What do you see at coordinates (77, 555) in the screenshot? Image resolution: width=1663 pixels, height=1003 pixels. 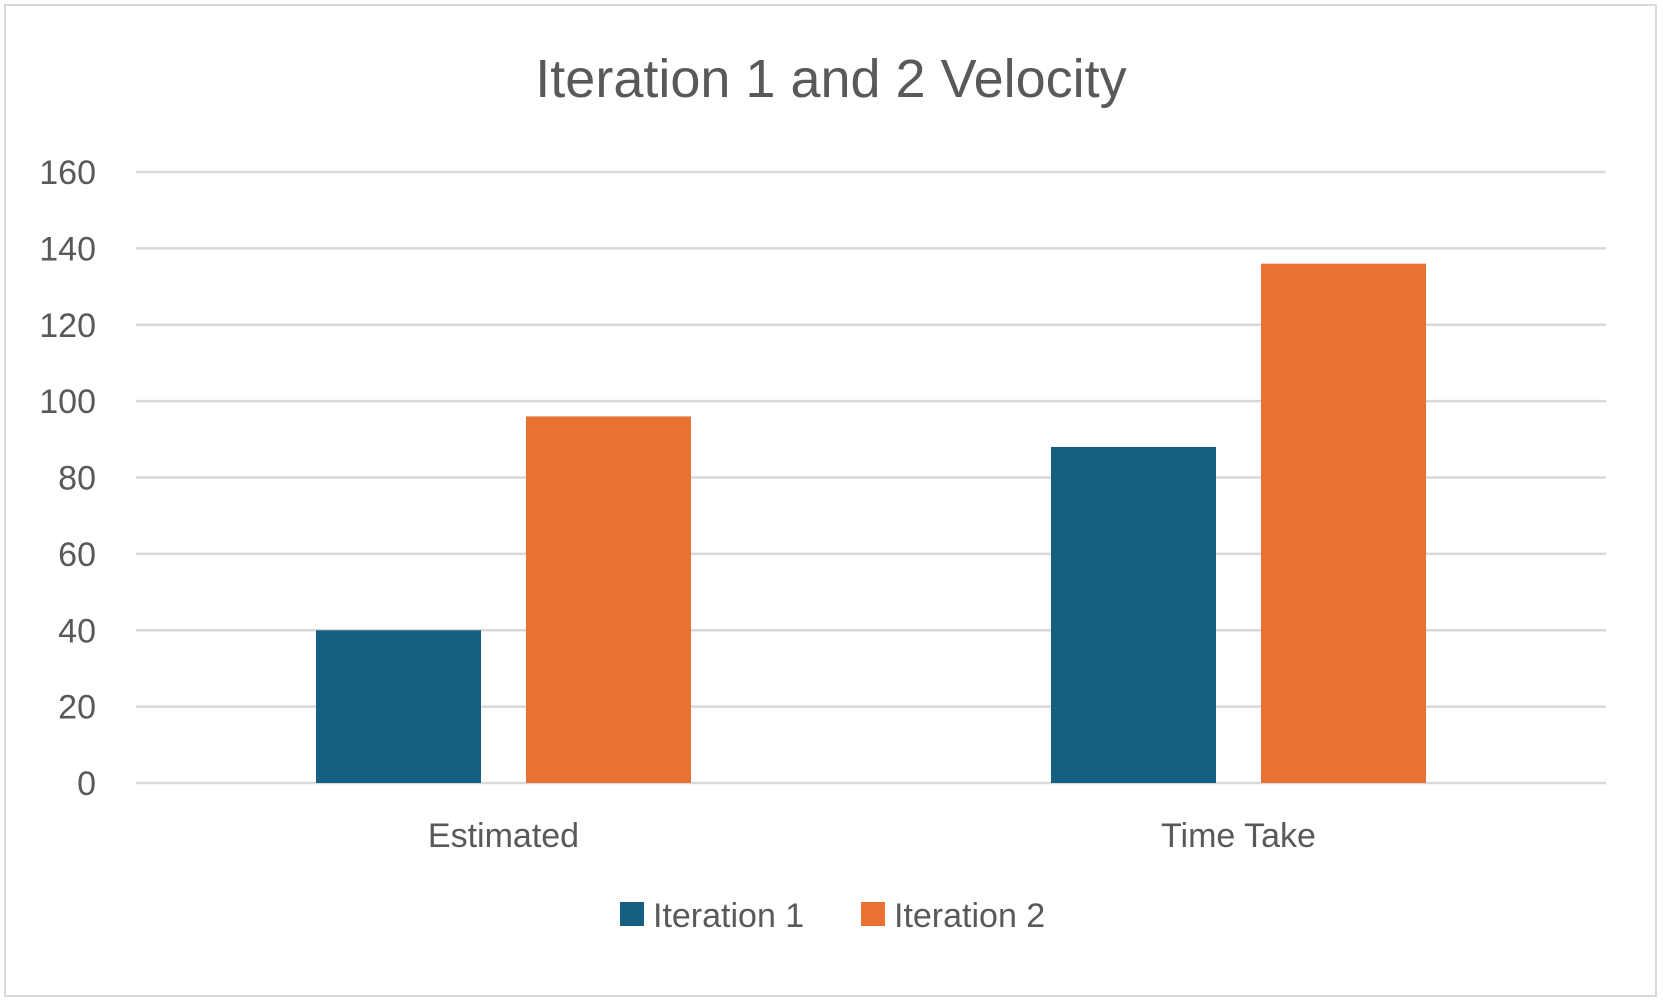 I see `y-tick-label: 60` at bounding box center [77, 555].